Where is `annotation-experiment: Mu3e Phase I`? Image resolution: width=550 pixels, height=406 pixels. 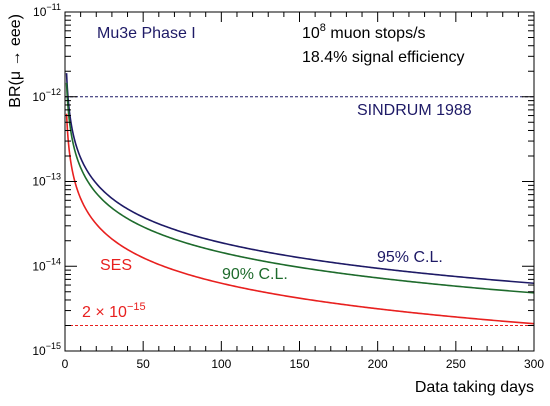 annotation-experiment: Mu3e Phase I is located at coordinates (146, 33).